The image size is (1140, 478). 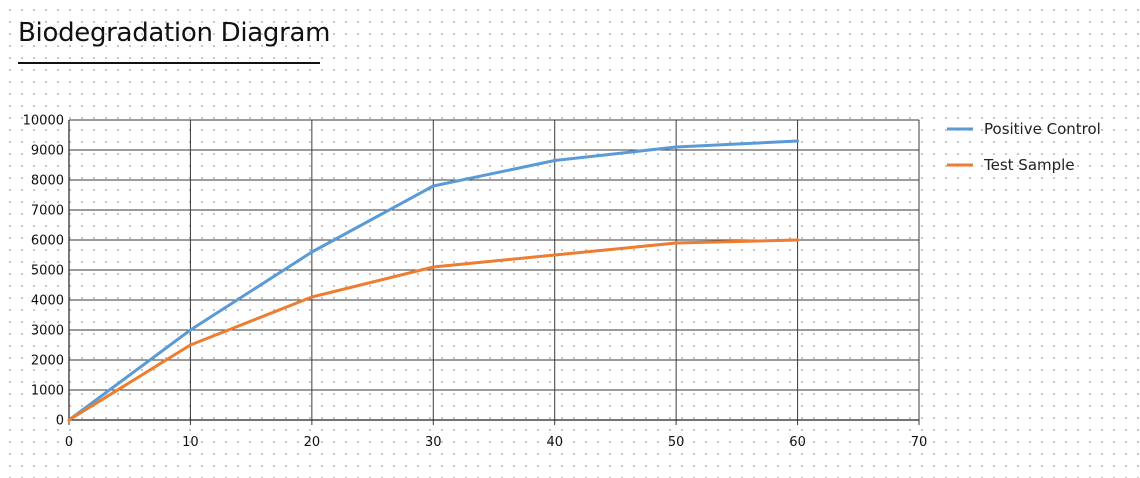 What do you see at coordinates (676, 442) in the screenshot?
I see `x-tick-label: 50` at bounding box center [676, 442].